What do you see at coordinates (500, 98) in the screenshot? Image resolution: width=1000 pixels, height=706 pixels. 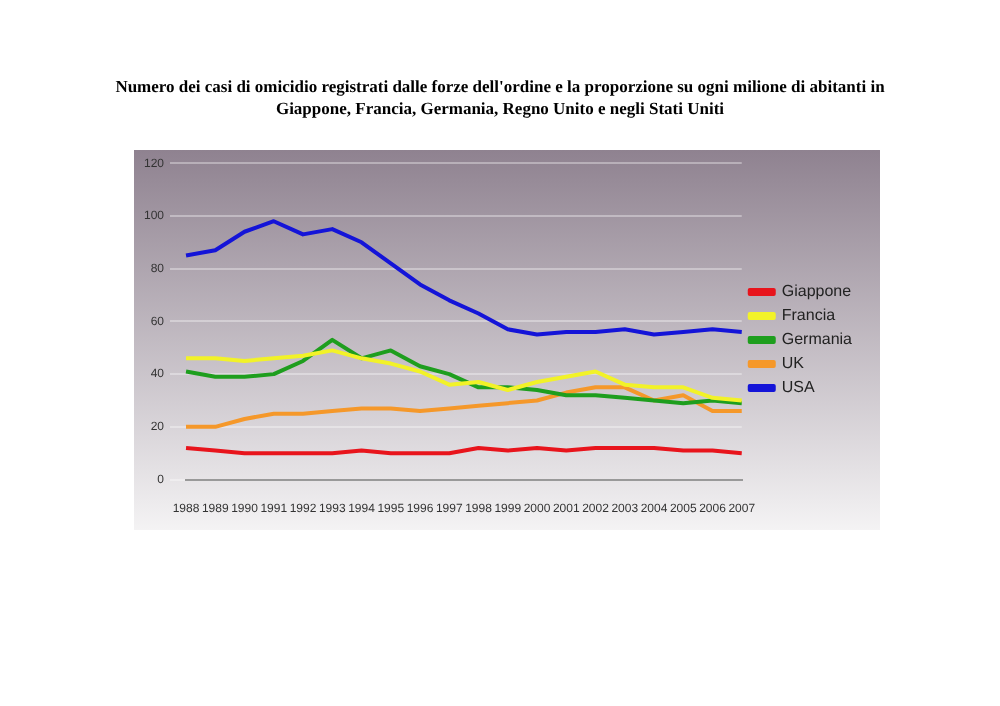 I see `chart-title: Numero dei casi di omicidio registrati dalle forze dell'ordine e la proporzione su ogni milione di abitanti in Giappone, Francia, Germania, Regno Unito e negli Stati Uniti` at bounding box center [500, 98].